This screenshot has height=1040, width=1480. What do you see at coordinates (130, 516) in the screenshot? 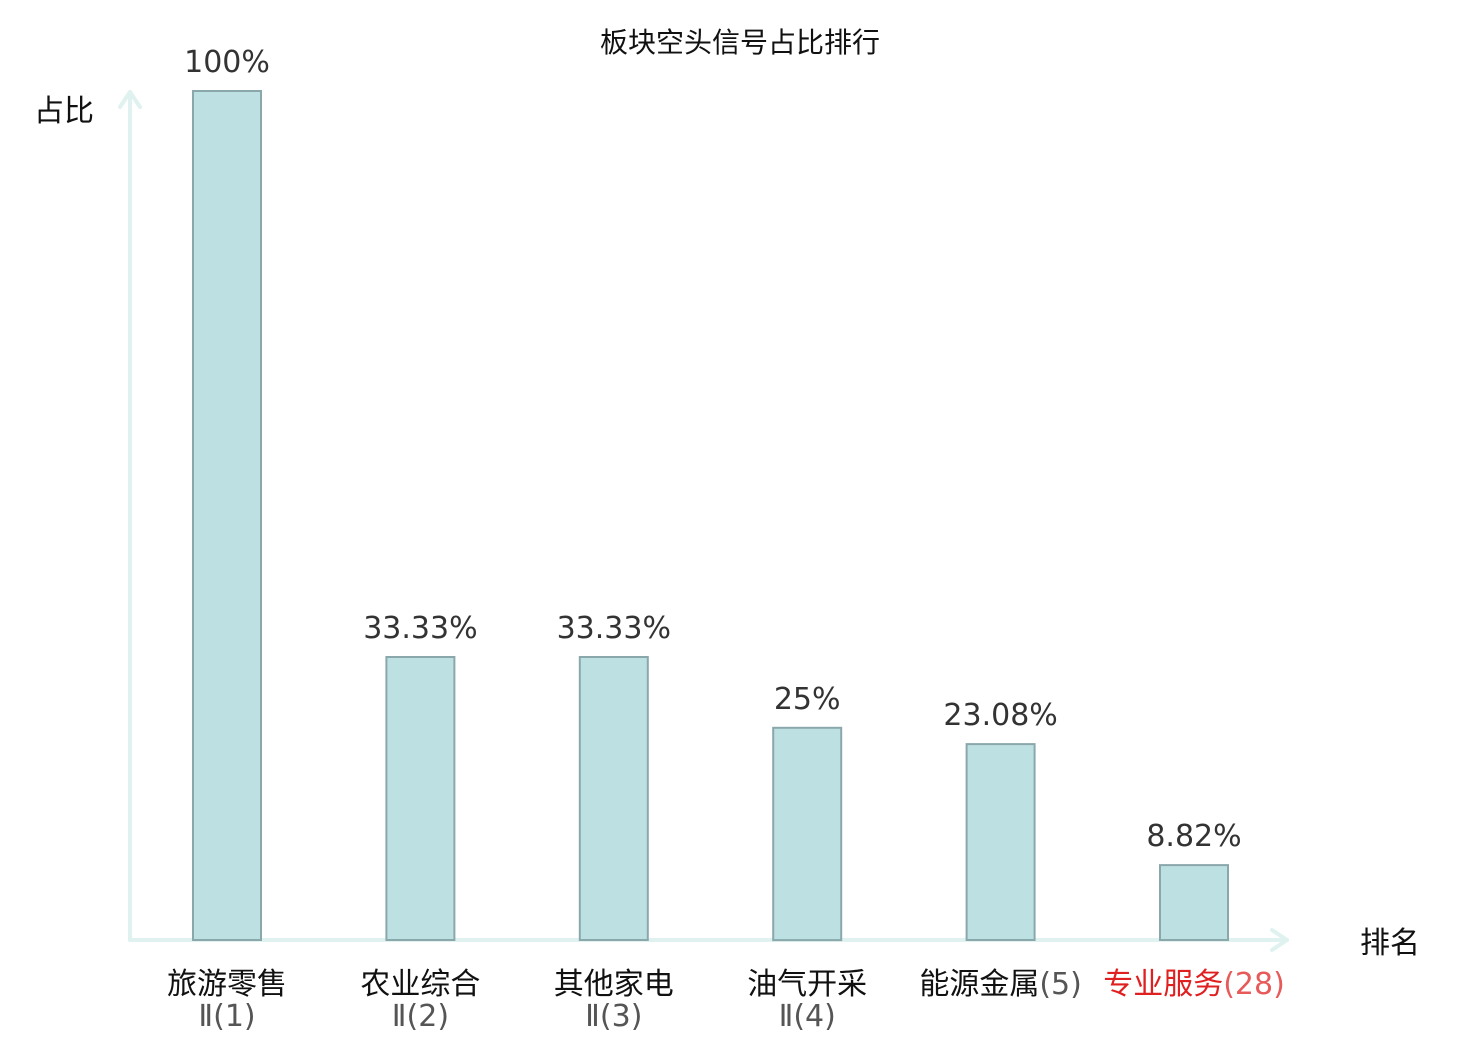
I see `y-axis` at bounding box center [130, 516].